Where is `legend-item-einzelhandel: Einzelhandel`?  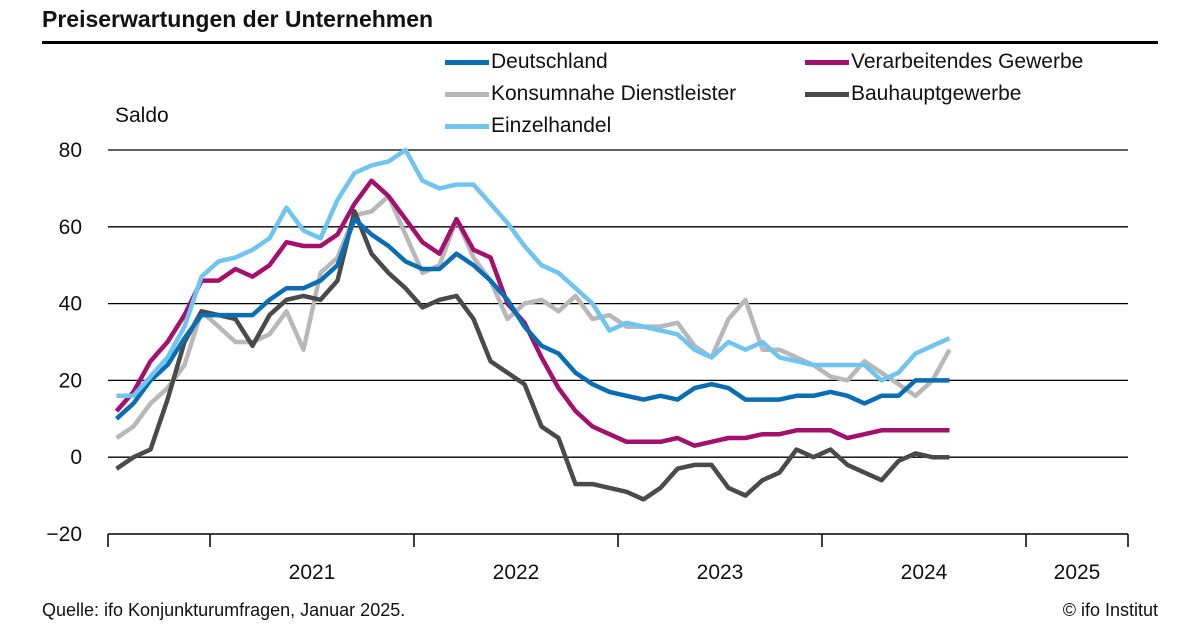 legend-item-einzelhandel: Einzelhandel is located at coordinates (528, 126).